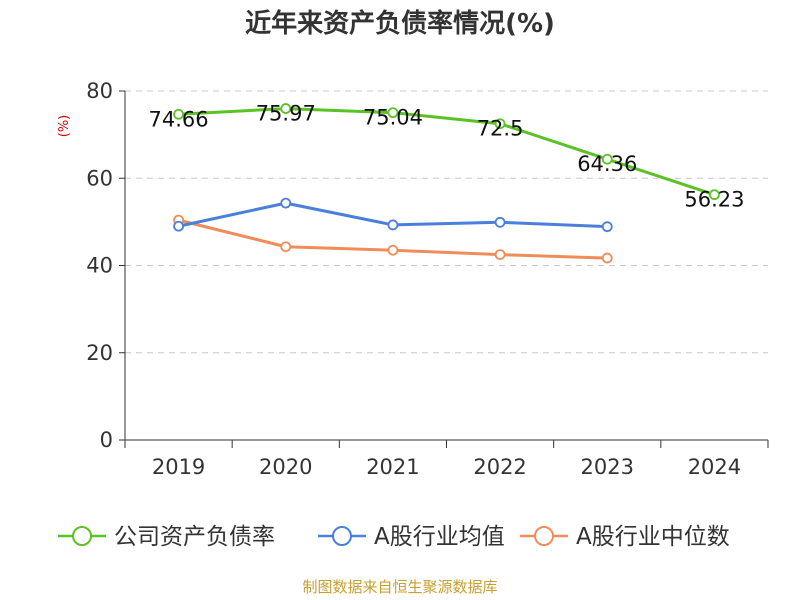 The width and height of the screenshot is (800, 600). What do you see at coordinates (64, 126) in the screenshot?
I see `y-axis-label: (%)` at bounding box center [64, 126].